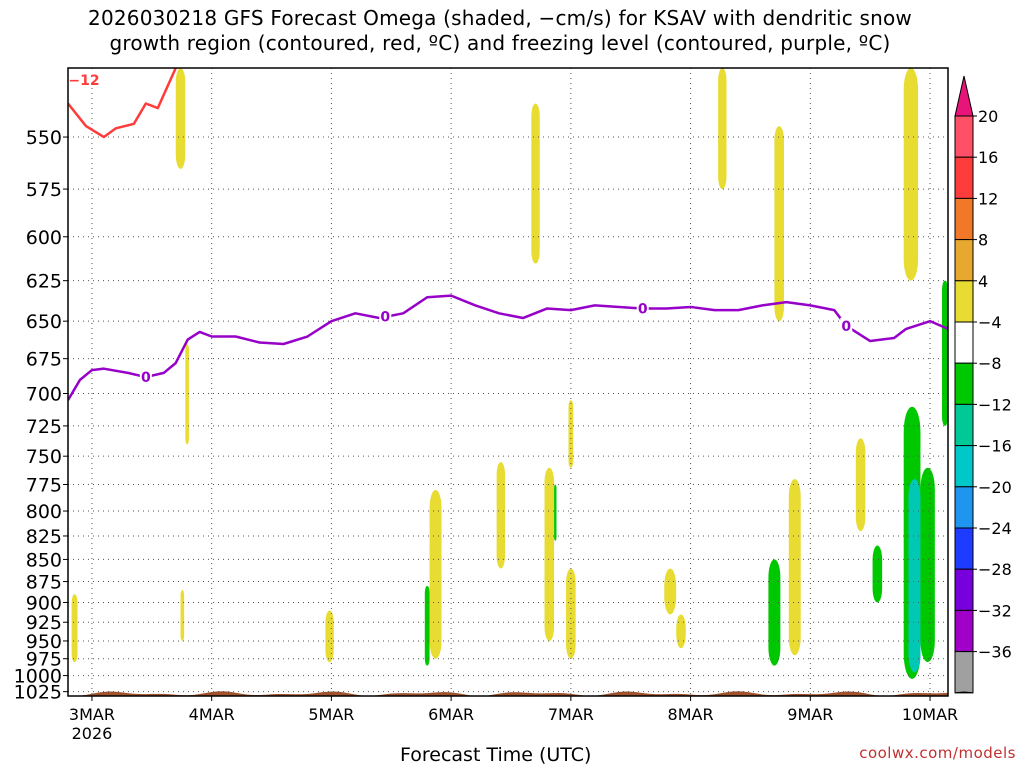 The width and height of the screenshot is (1024, 768). What do you see at coordinates (44, 457) in the screenshot?
I see `y-tick-label-8: 750` at bounding box center [44, 457].